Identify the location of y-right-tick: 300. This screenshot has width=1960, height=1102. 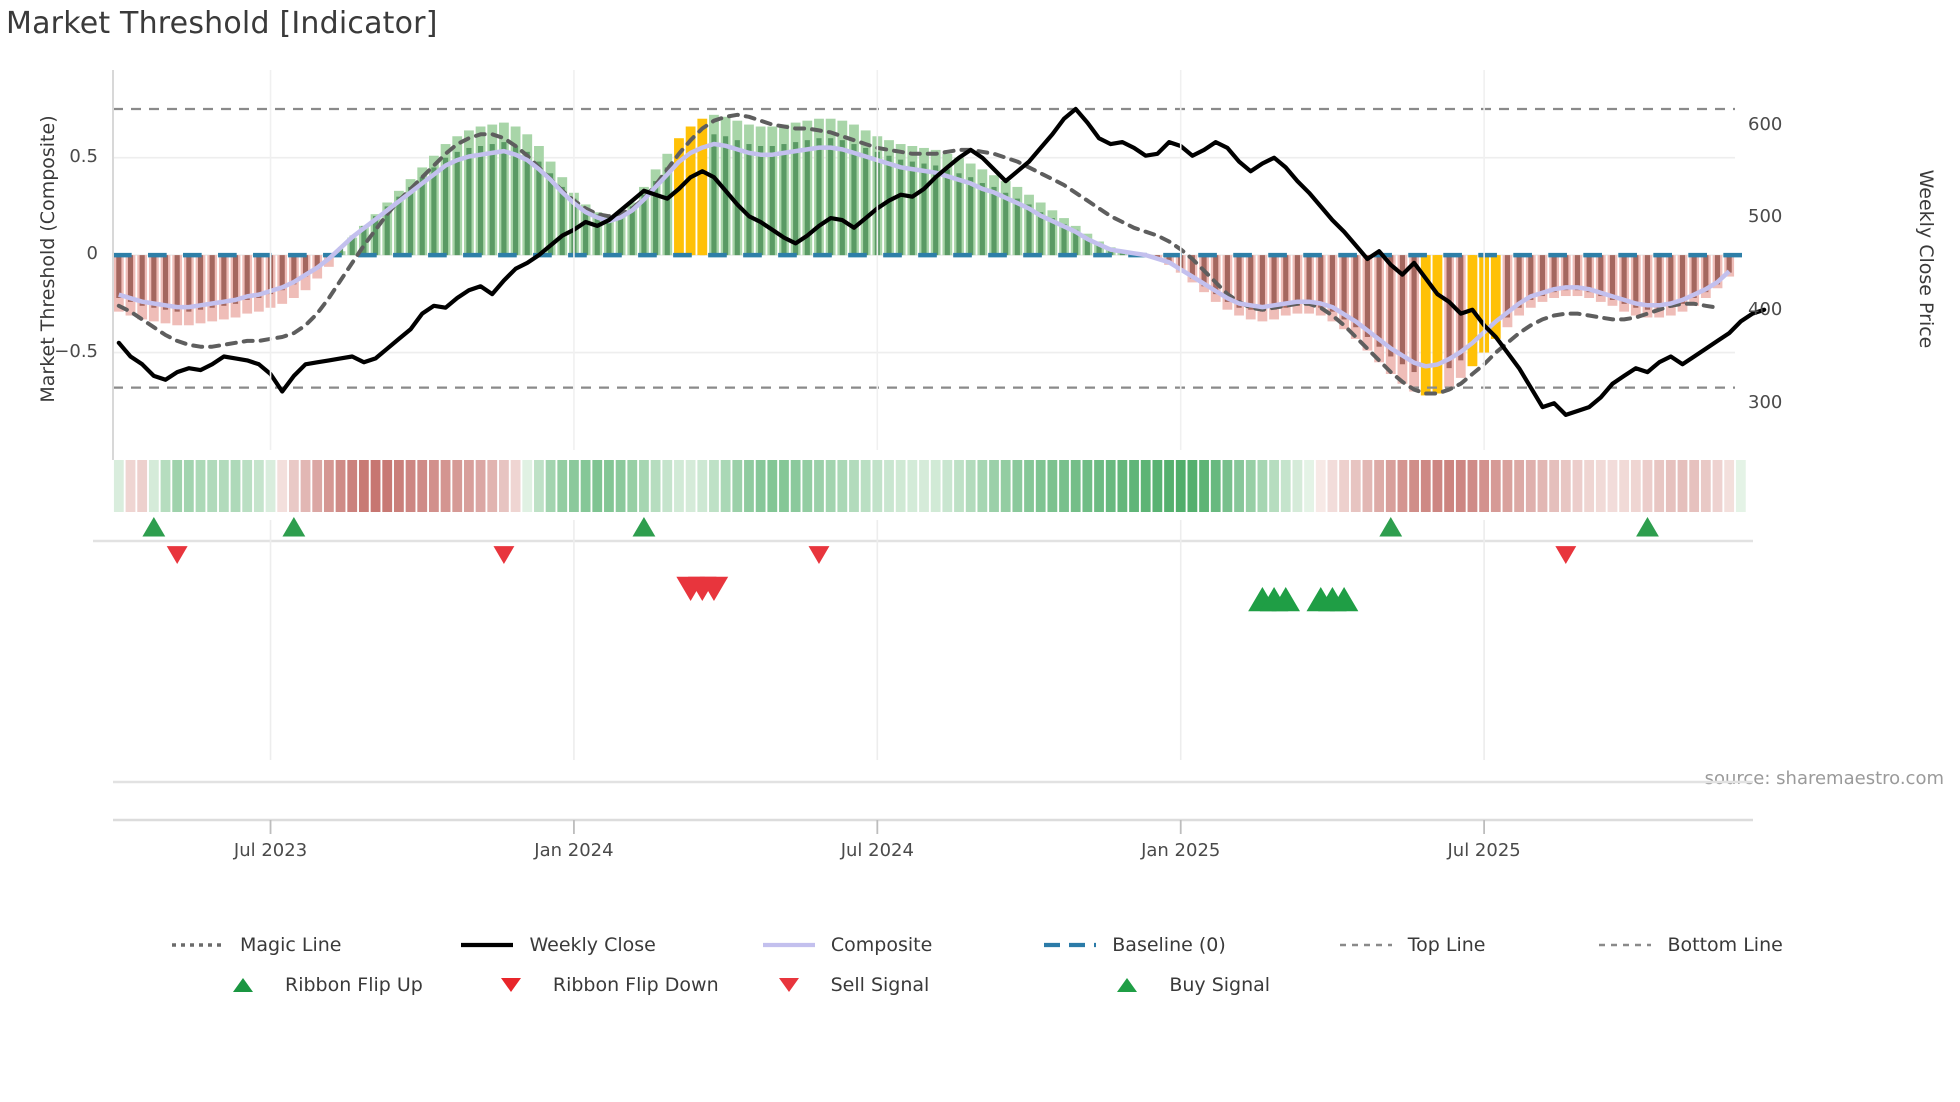
(1765, 402).